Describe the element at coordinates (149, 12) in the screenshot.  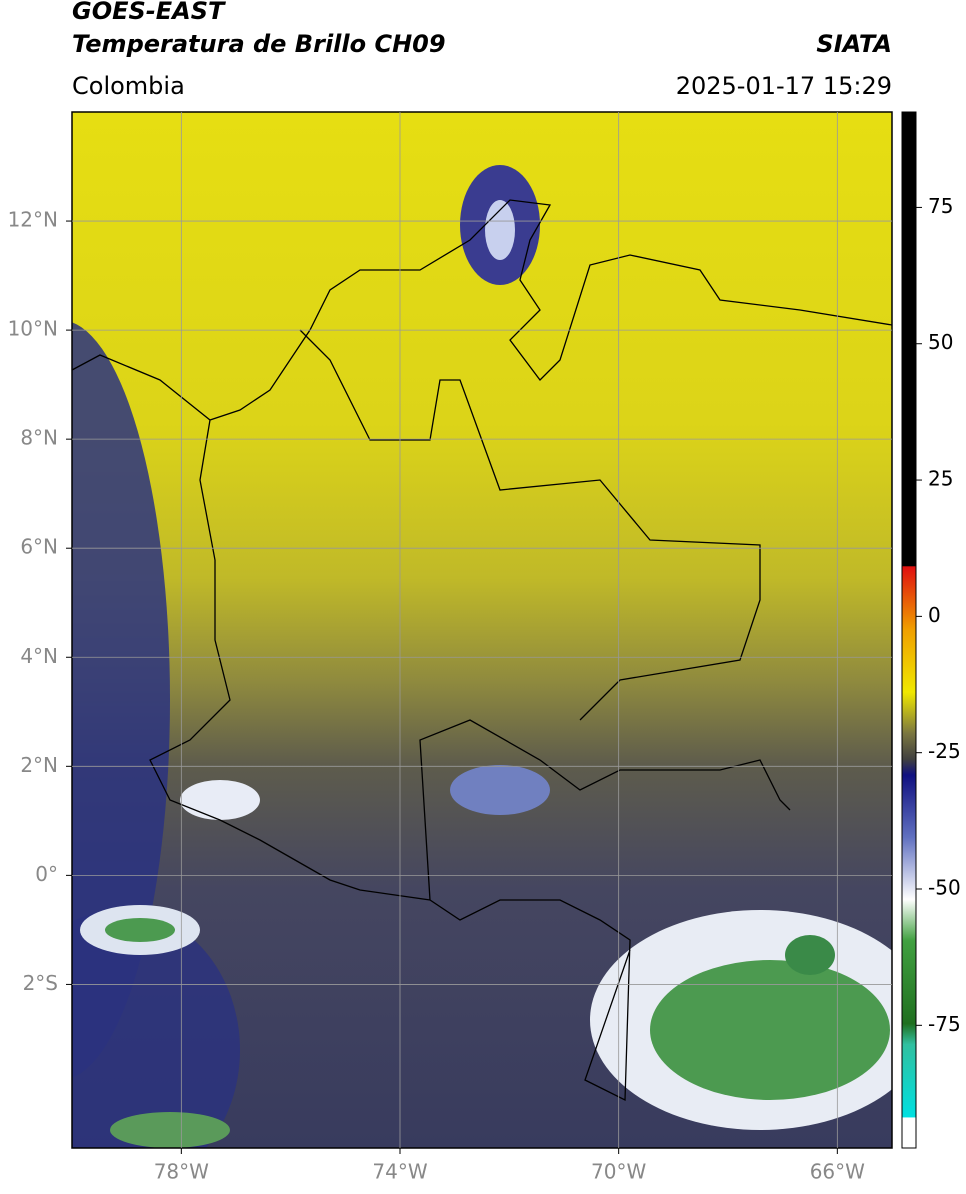
I see `satellite: GOES-EAST` at that location.